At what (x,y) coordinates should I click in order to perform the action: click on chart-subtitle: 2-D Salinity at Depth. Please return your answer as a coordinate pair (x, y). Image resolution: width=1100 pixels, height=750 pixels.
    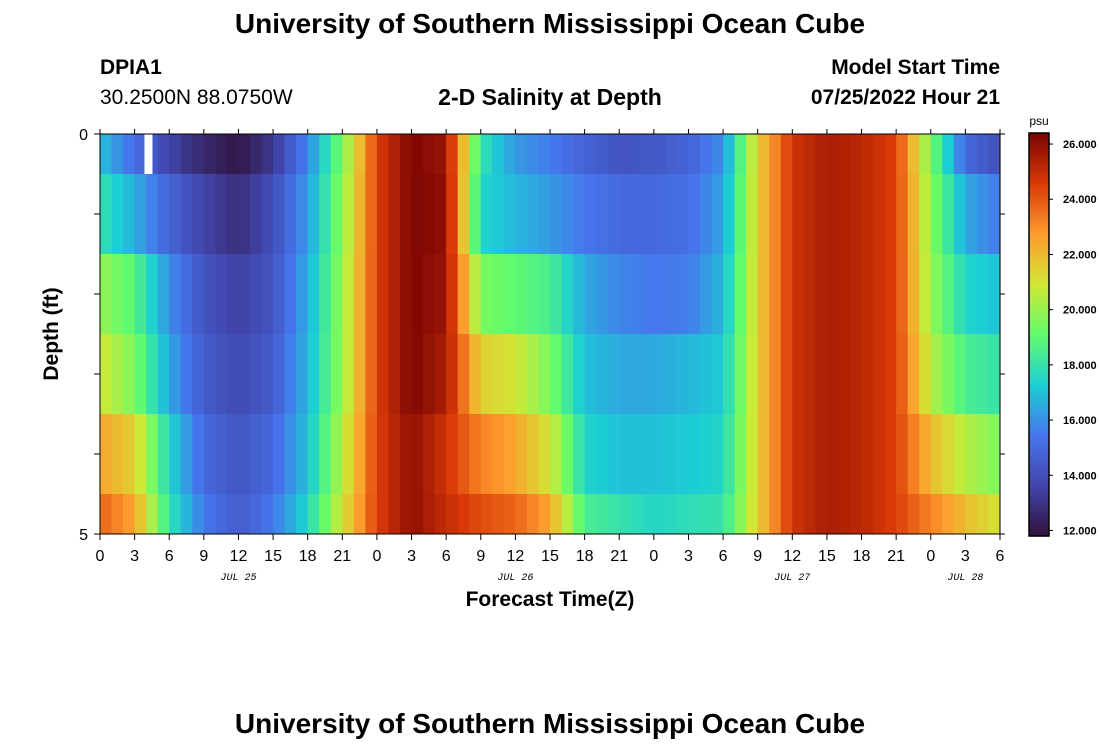
    Looking at the image, I should click on (550, 97).